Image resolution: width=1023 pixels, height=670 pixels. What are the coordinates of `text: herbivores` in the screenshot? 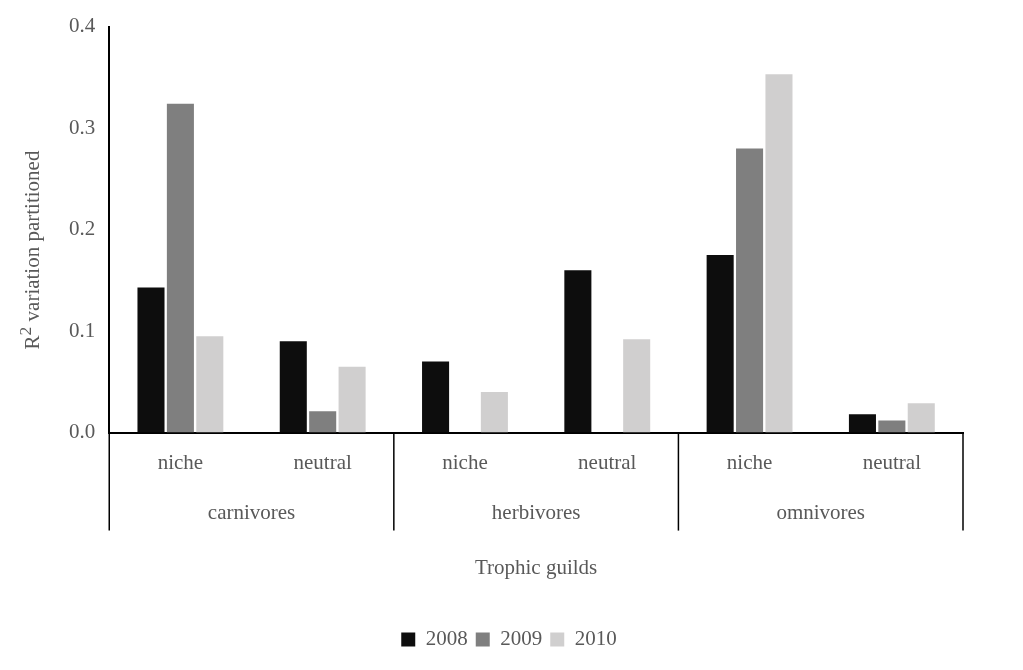 It's located at (536, 512).